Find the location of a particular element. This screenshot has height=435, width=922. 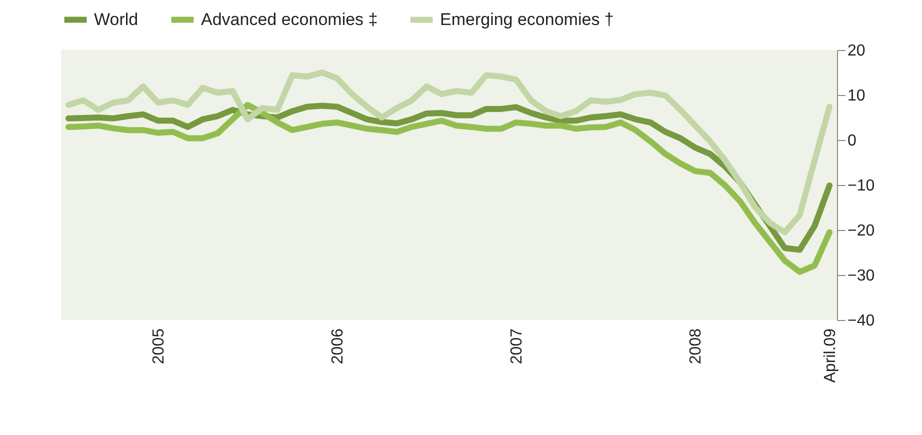

y-tick-label: 0 is located at coordinates (852, 141).